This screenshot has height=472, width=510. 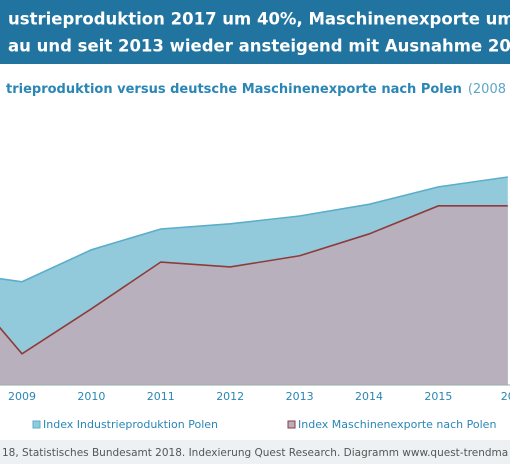 What do you see at coordinates (161, 396) in the screenshot?
I see `x-tick-label: 2011` at bounding box center [161, 396].